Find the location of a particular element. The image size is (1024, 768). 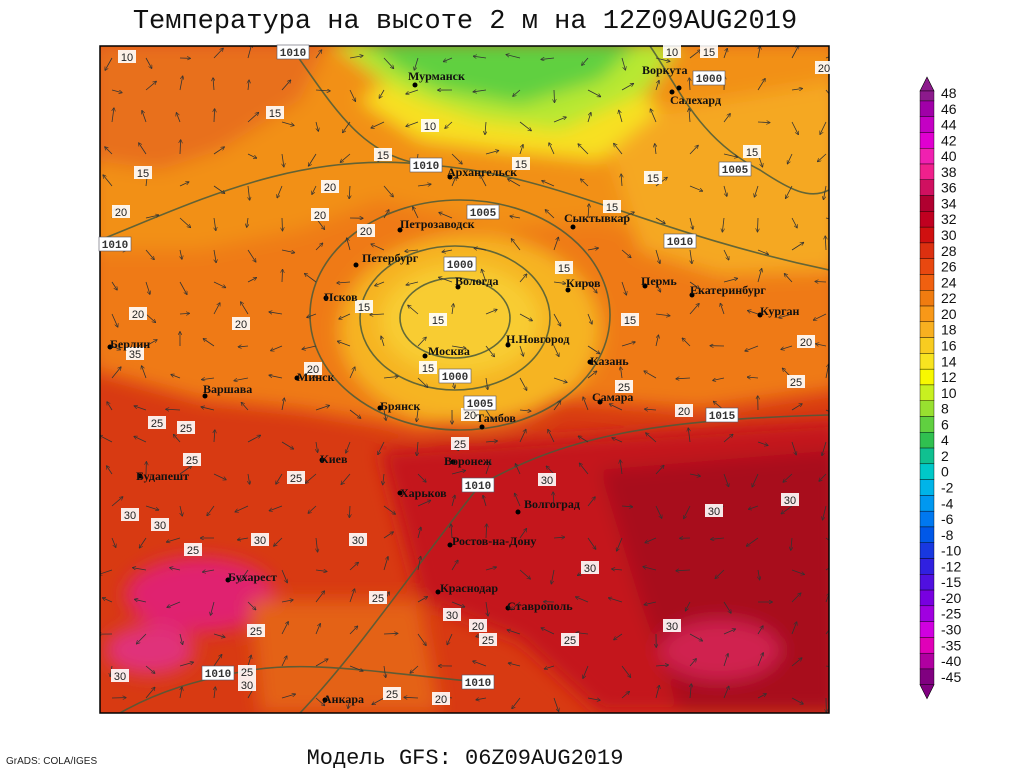

colorbar-label: 22 is located at coordinates (949, 298).